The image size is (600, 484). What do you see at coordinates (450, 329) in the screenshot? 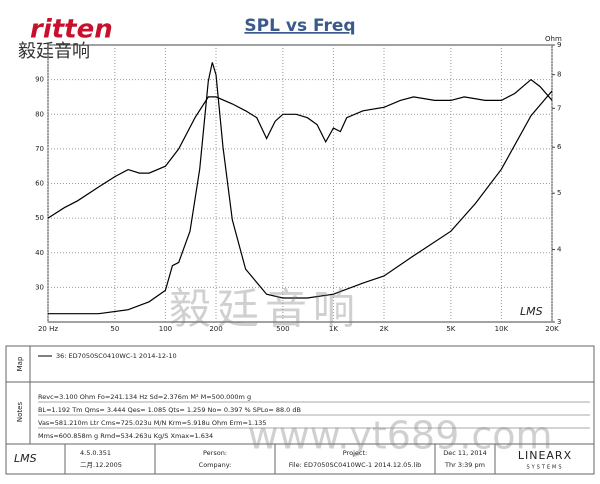
I see `x-tick-label: 5K` at bounding box center [450, 329].